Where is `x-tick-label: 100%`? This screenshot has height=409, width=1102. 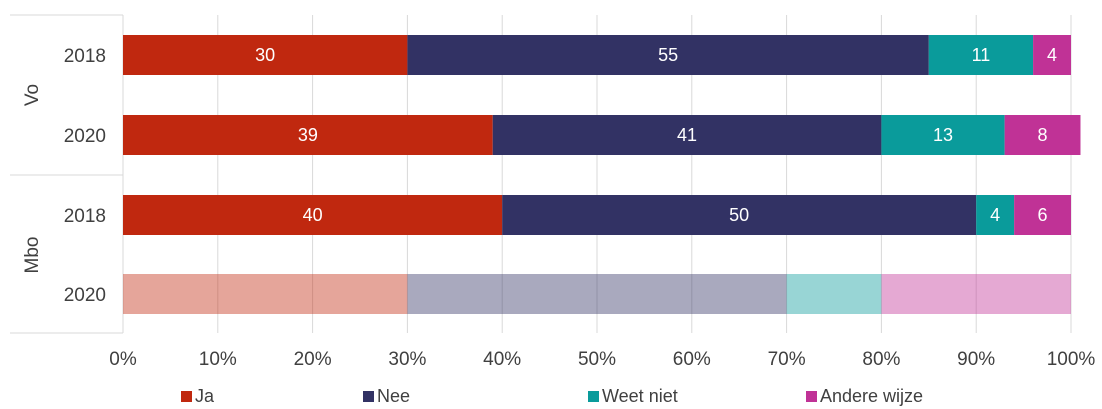 x-tick-label: 100% is located at coordinates (1071, 359).